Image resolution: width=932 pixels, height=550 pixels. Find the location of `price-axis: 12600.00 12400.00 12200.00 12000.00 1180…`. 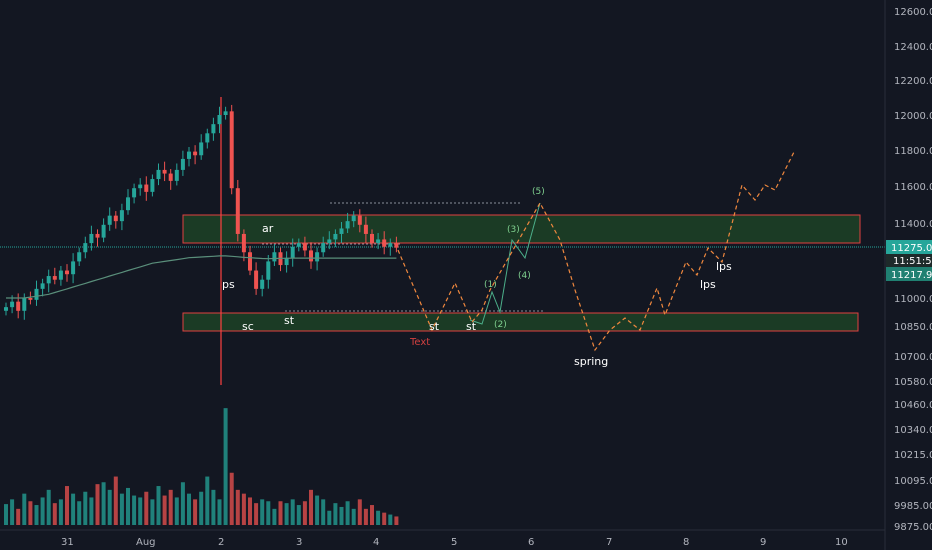

price-axis: 12600.00 12400.00 12200.00 12000.00 1180… is located at coordinates (908, 275).